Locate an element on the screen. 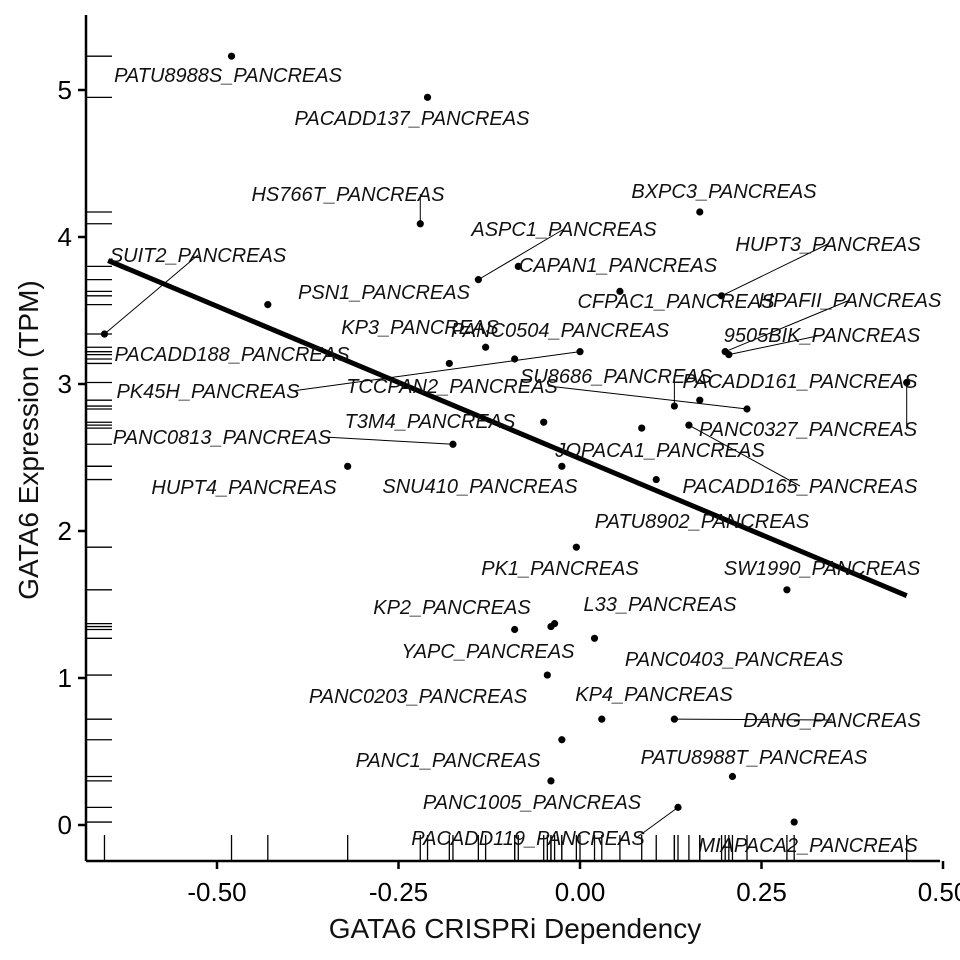  point-label: SNU410_PANCREAS is located at coordinates (480, 487).